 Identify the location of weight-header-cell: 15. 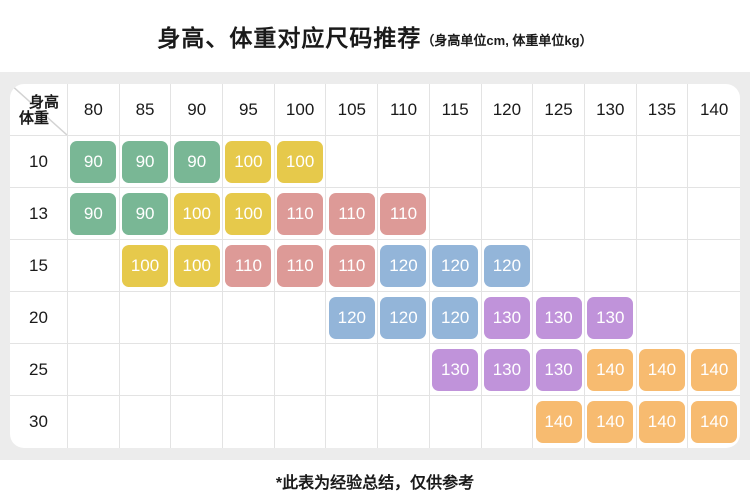
(39, 266).